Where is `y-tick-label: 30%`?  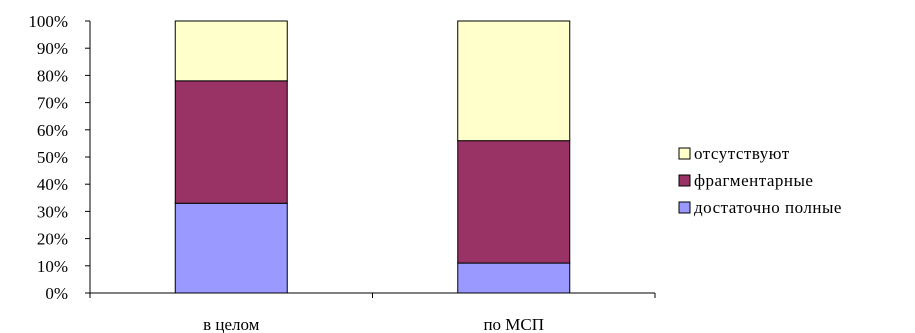
y-tick-label: 30% is located at coordinates (52, 211).